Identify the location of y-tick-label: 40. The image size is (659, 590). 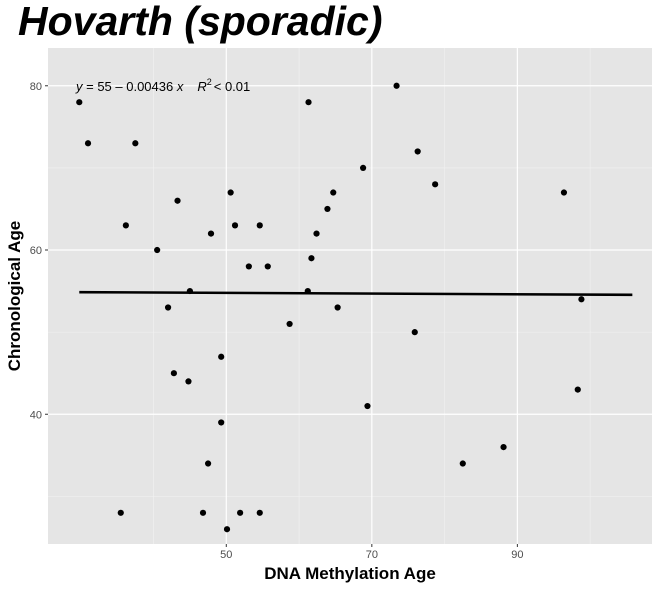
(36, 415).